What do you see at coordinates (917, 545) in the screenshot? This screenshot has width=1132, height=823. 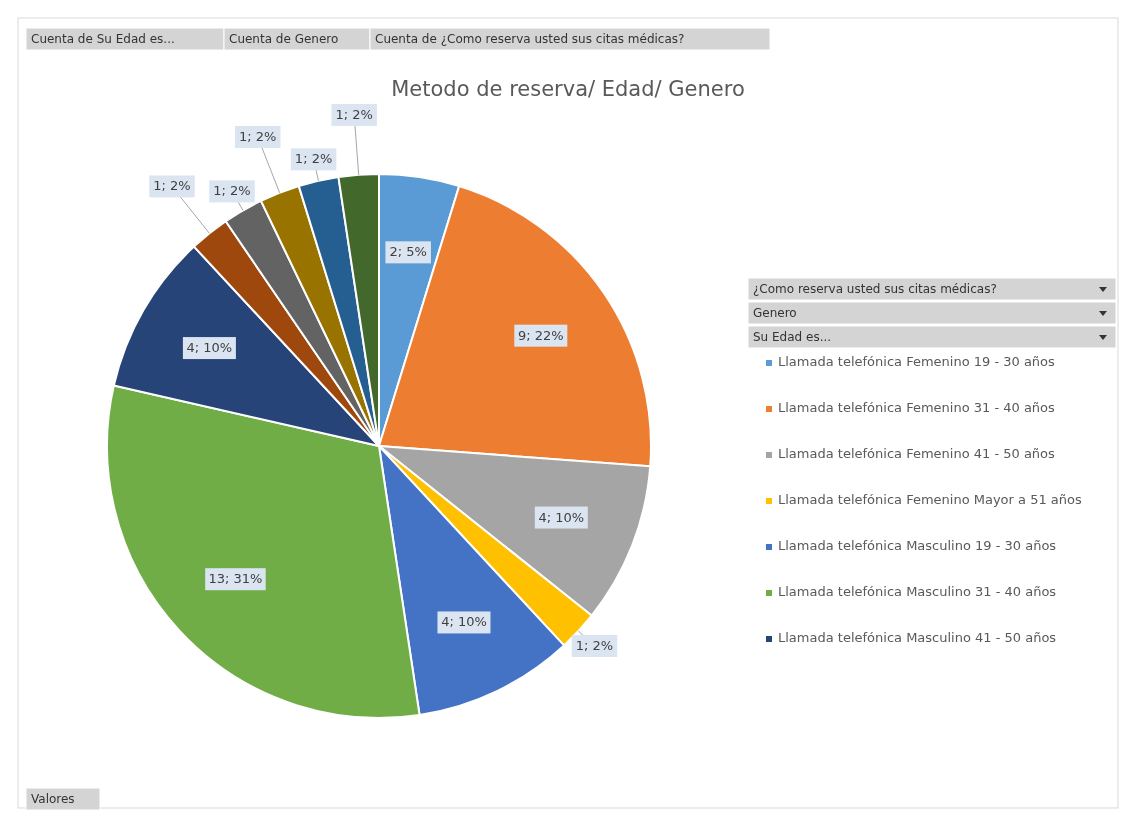 I see `legend-label: Llamada telefónica Masculino 19 - 30 años` at bounding box center [917, 545].